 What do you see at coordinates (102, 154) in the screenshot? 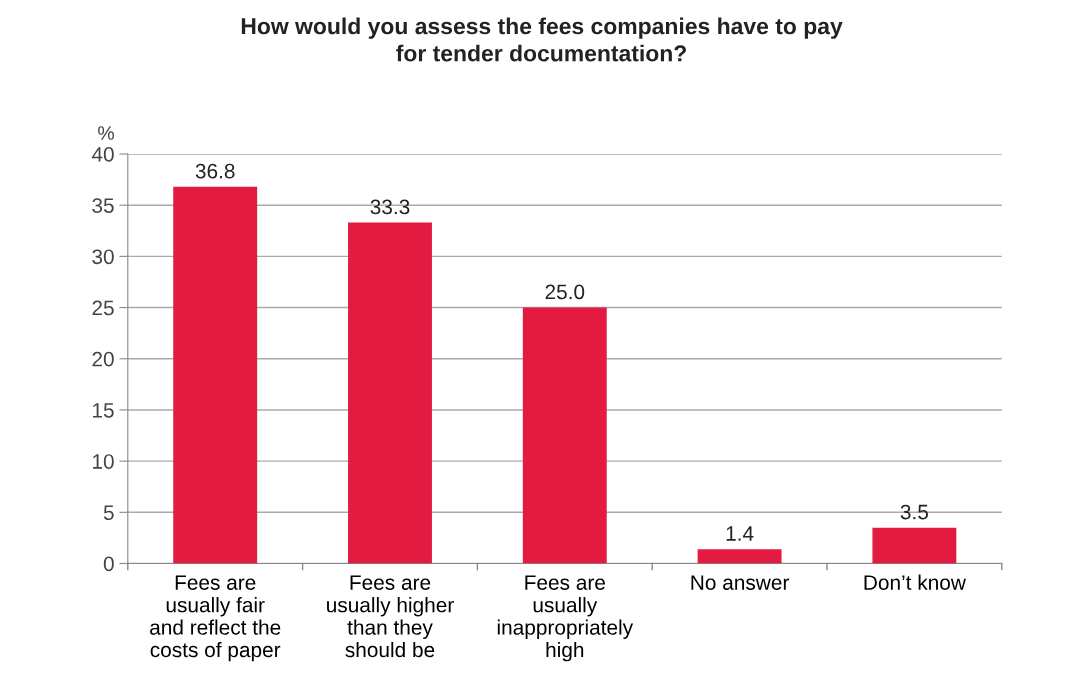
I see `y-tick-label: 40` at bounding box center [102, 154].